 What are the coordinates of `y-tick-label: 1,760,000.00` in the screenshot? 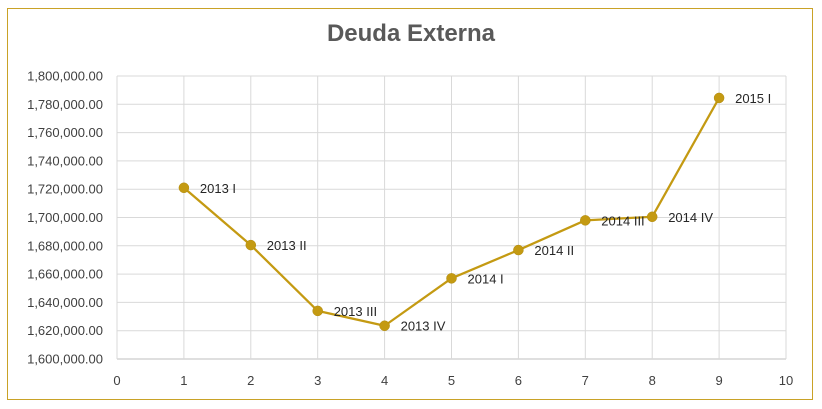 It's located at (65, 132).